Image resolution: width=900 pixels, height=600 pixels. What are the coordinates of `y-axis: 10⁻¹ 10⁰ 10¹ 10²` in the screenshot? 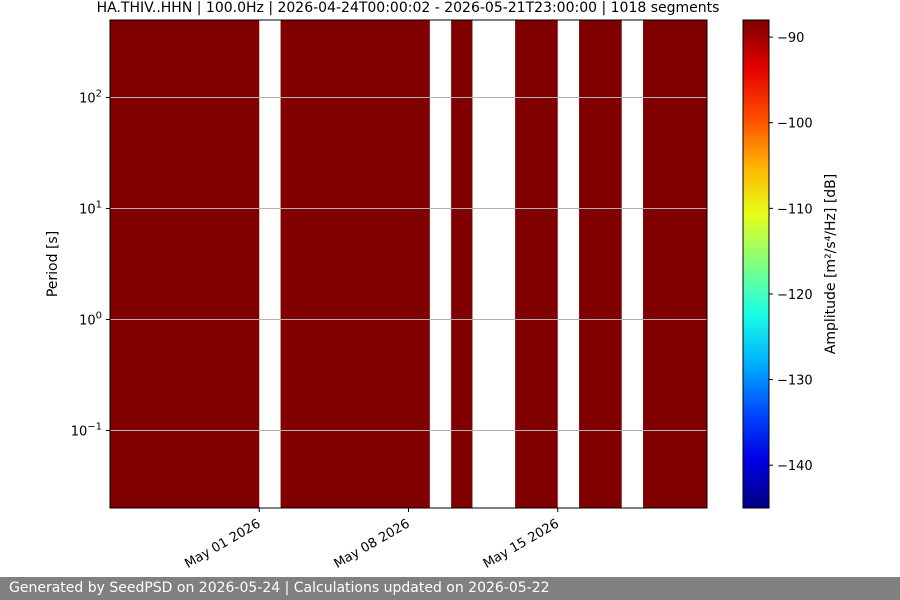 It's located at (90, 264).